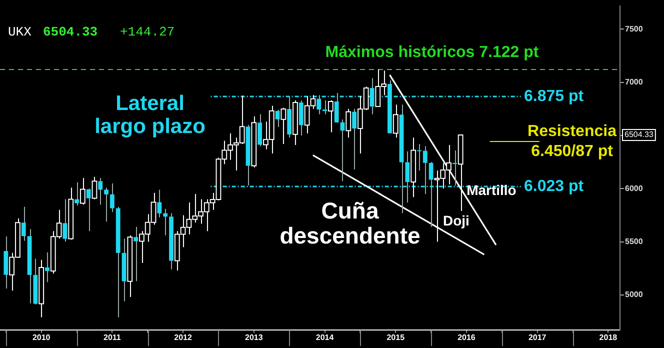 This screenshot has width=664, height=348. What do you see at coordinates (491, 190) in the screenshot?
I see `annotation: Martillo` at bounding box center [491, 190].